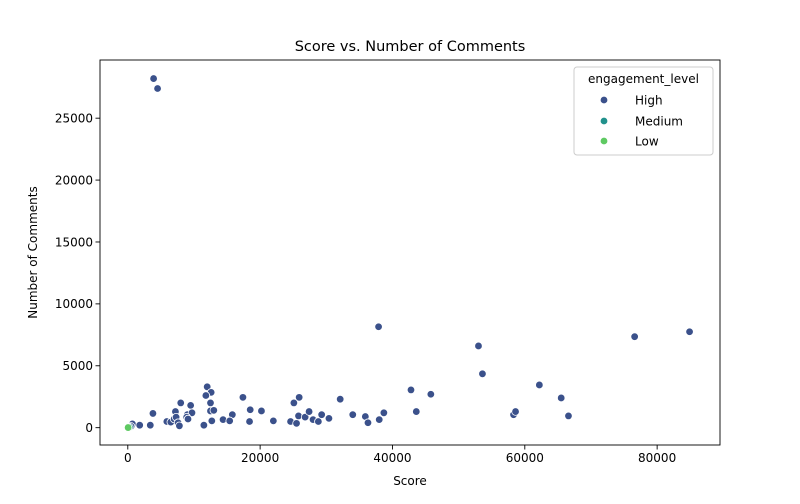 The width and height of the screenshot is (800, 504). Describe the element at coordinates (604, 100) in the screenshot. I see `legend-marker-high` at that location.